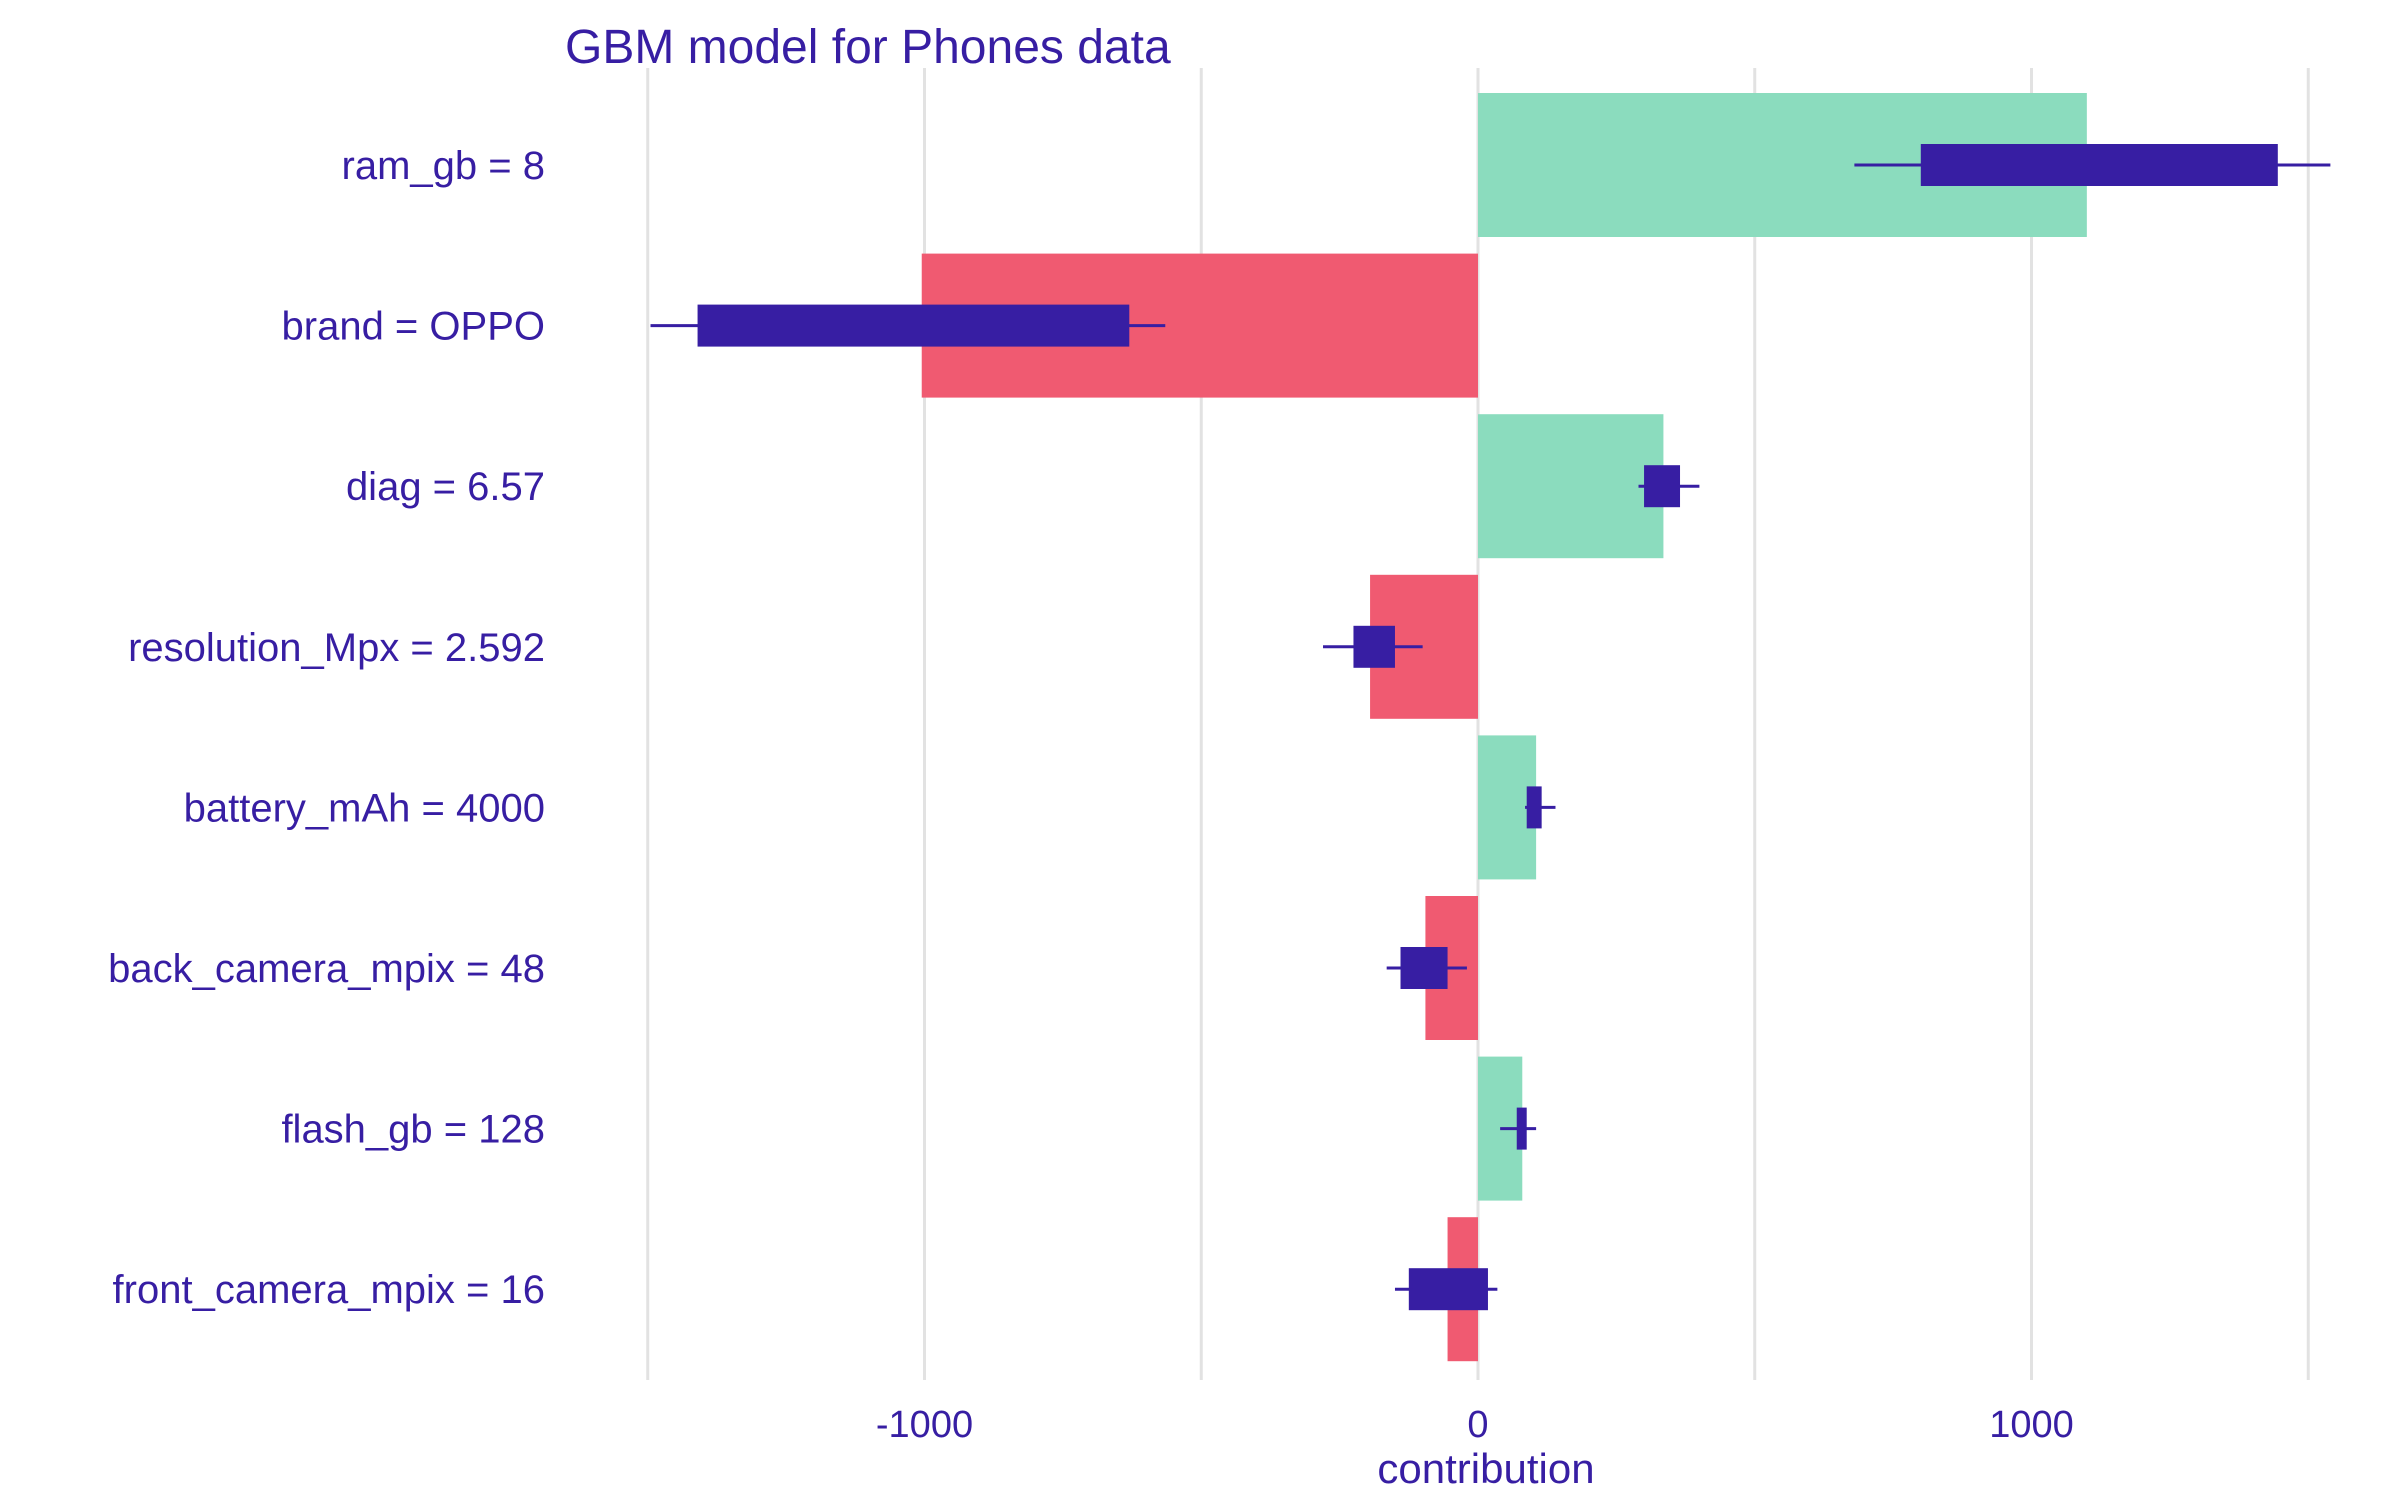 Image resolution: width=2400 pixels, height=1500 pixels. What do you see at coordinates (413, 327) in the screenshot?
I see `feature-label: brand = OPPO` at bounding box center [413, 327].